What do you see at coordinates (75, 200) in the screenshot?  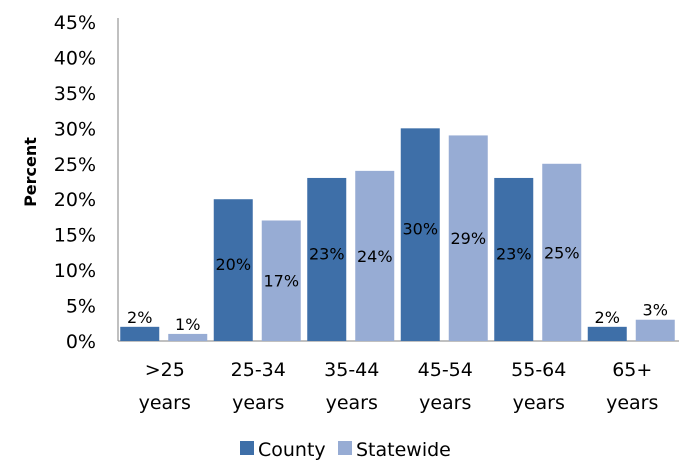 I see `y-tick-label: 20%` at bounding box center [75, 200].